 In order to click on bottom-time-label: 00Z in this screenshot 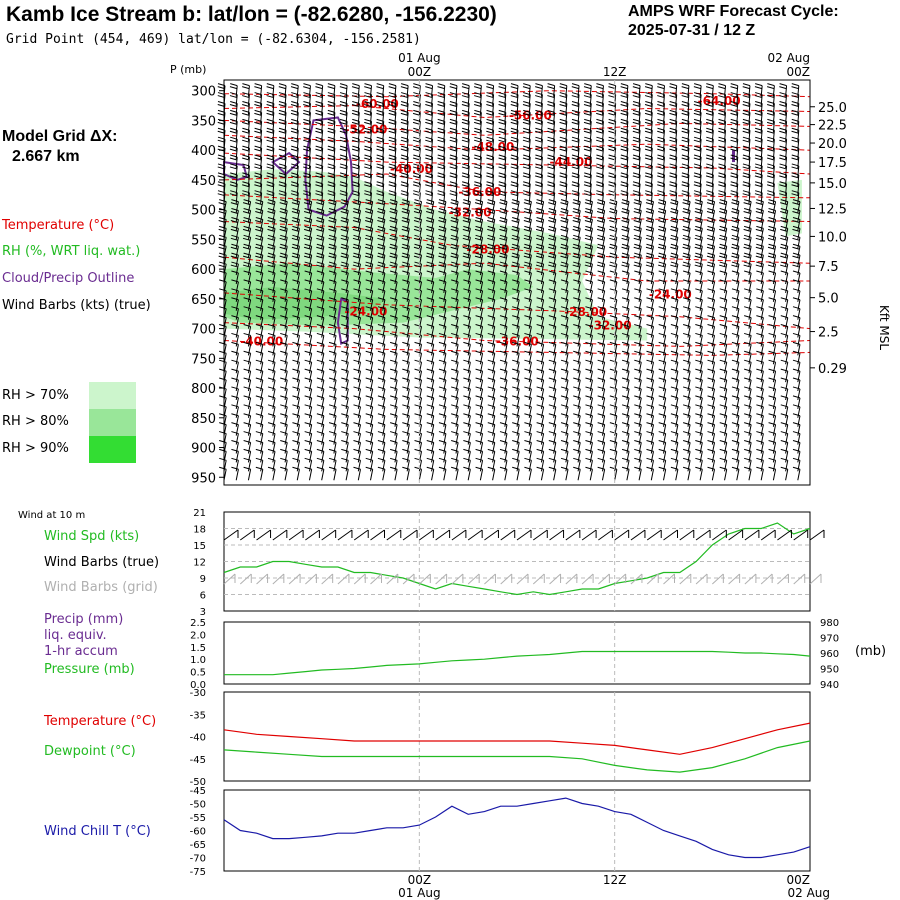, I will do `click(420, 880)`.